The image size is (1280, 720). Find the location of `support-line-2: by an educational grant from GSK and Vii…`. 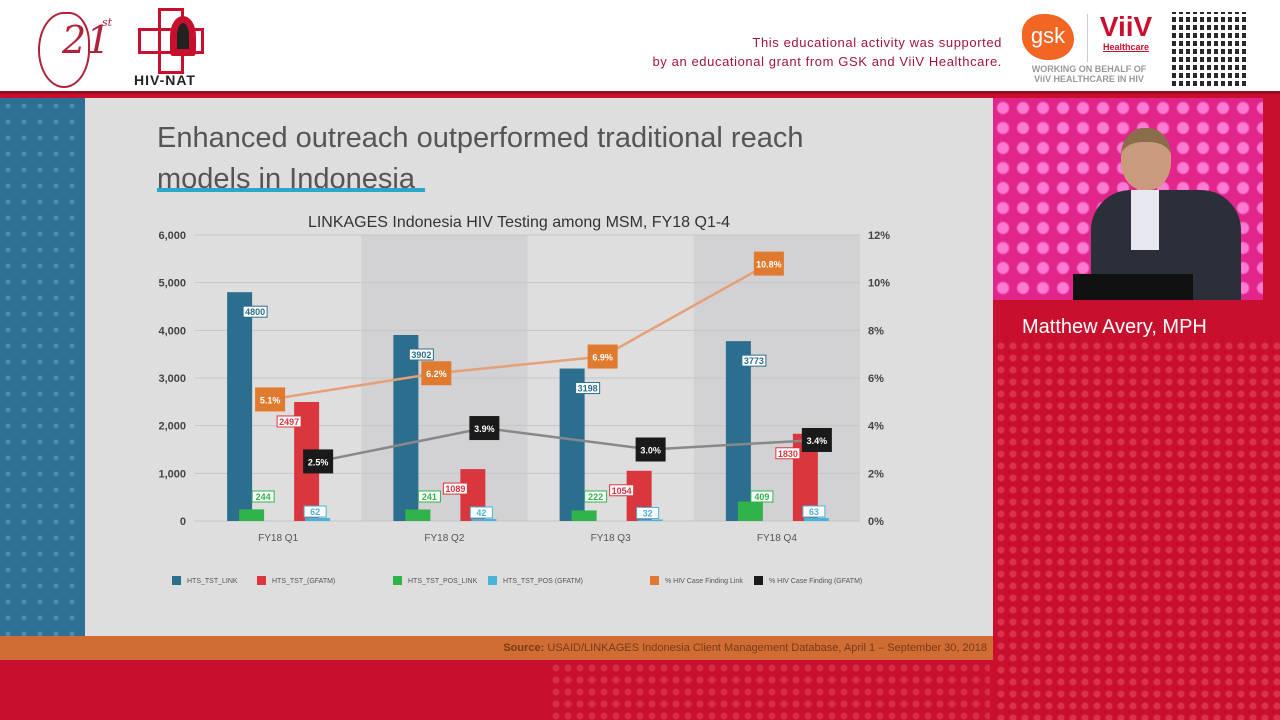

support-line-2: by an educational grant from GSK and Vii… is located at coordinates (827, 61).